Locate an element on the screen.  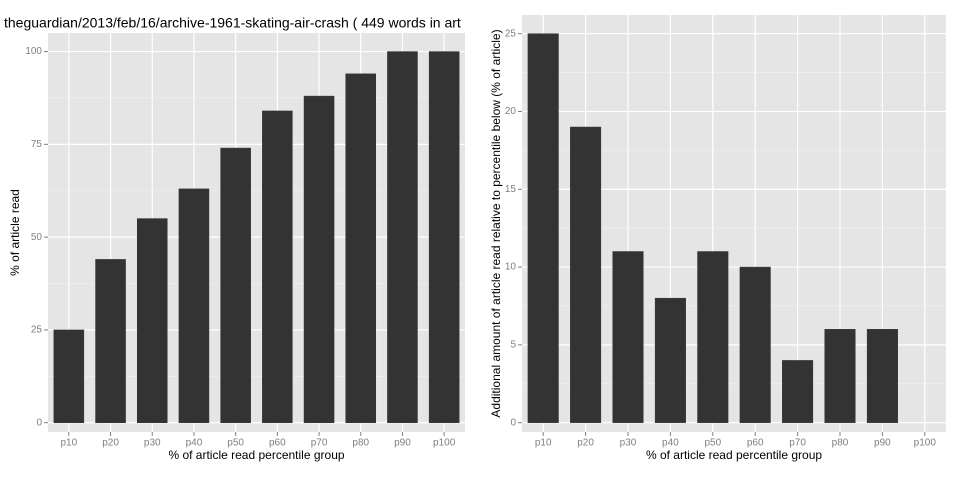
y-tick-label: 50 is located at coordinates (37, 237).